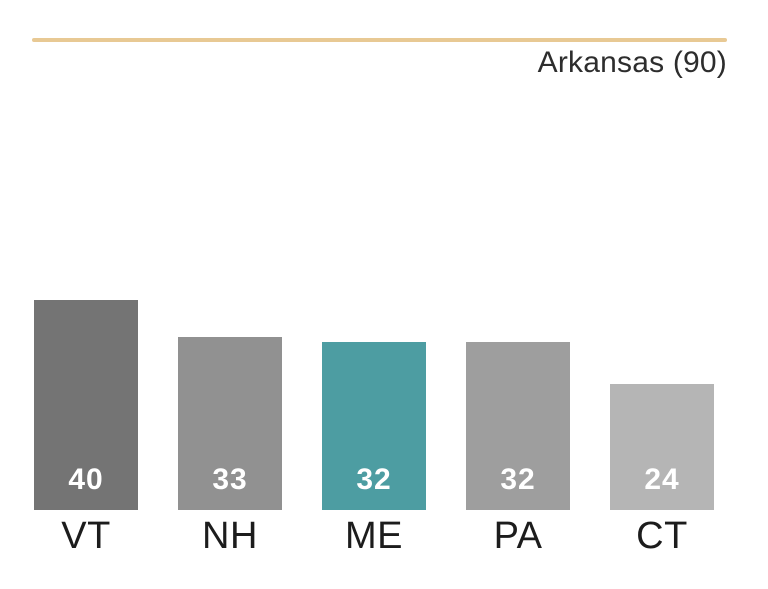  Describe the element at coordinates (632, 62) in the screenshot. I see `chart-title: Arkansas (90)` at that location.